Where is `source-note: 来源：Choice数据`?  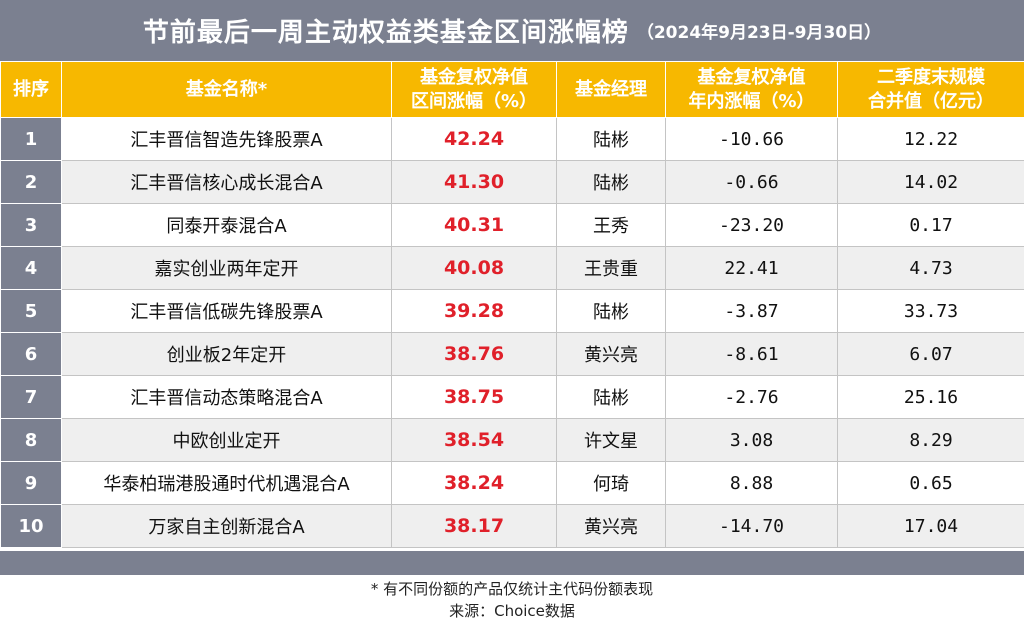 source-note: 来源：Choice数据 is located at coordinates (512, 611).